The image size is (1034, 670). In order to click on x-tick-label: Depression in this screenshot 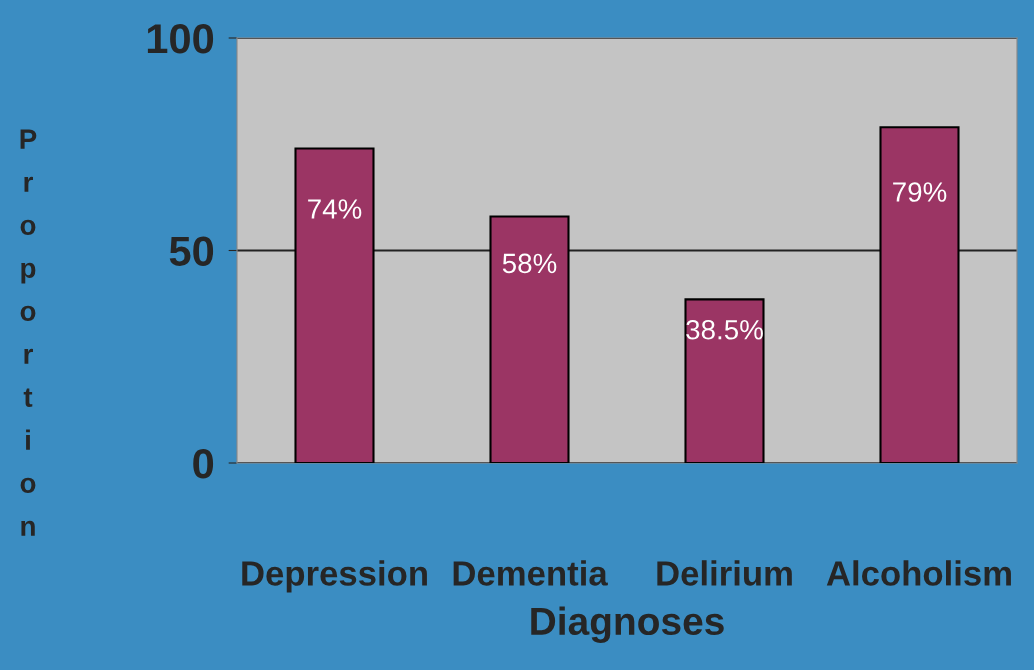, I will do `click(334, 576)`.